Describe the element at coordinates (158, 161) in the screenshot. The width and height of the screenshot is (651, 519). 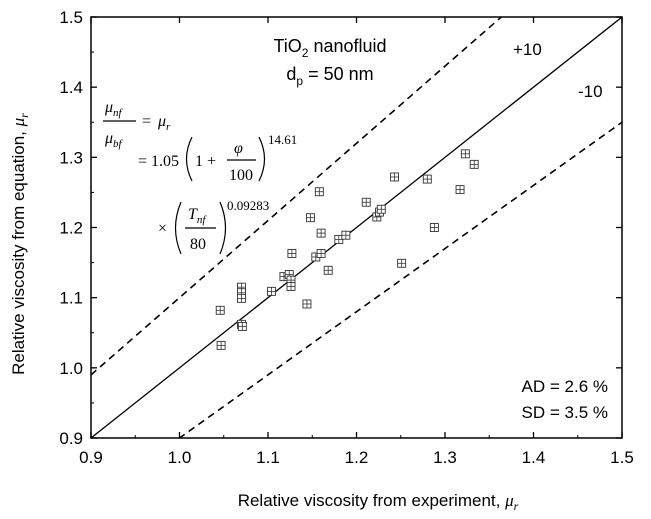
I see `eq-coefficient: = 1.05` at that location.